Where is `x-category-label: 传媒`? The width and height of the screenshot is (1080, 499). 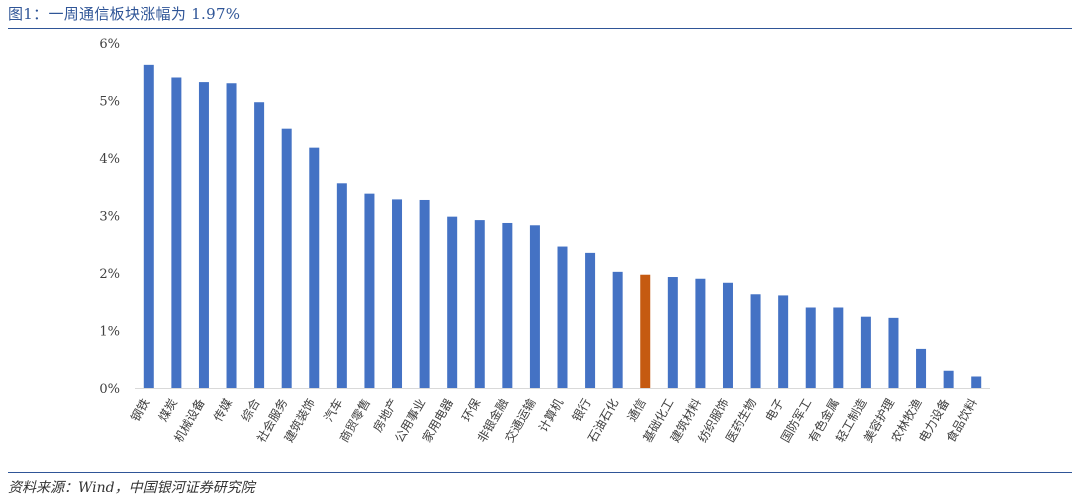
x-category-label: 传媒 is located at coordinates (222, 410).